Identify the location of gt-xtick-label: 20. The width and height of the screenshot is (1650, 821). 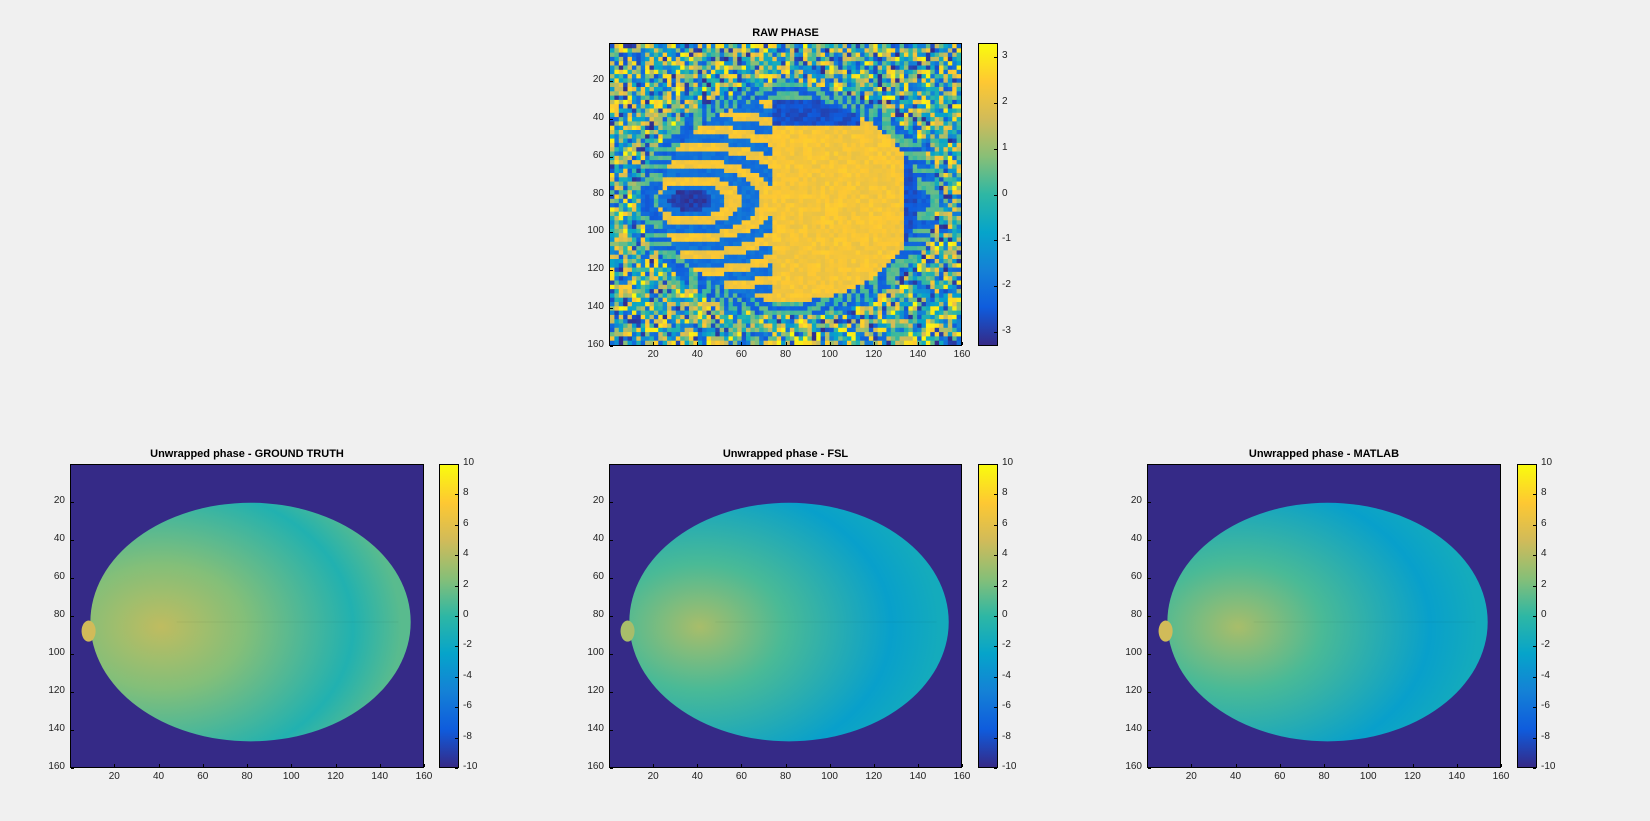
(114, 776).